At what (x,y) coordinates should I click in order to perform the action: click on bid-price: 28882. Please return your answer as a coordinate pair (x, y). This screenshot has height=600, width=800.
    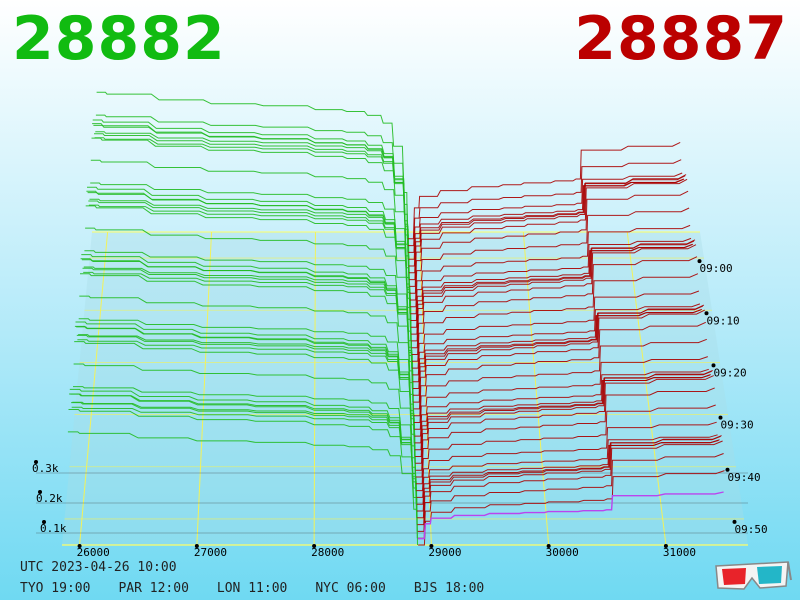
    Looking at the image, I should click on (119, 39).